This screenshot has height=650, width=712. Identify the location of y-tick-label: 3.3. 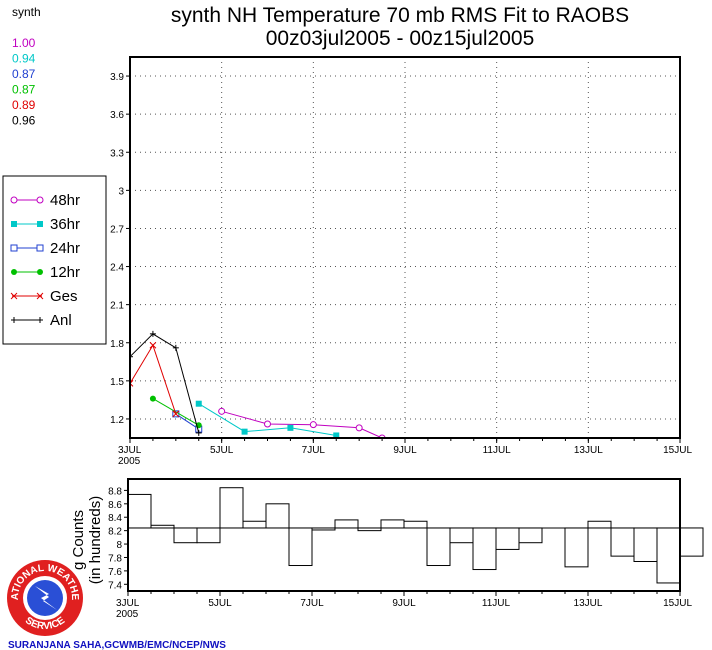
(117, 153).